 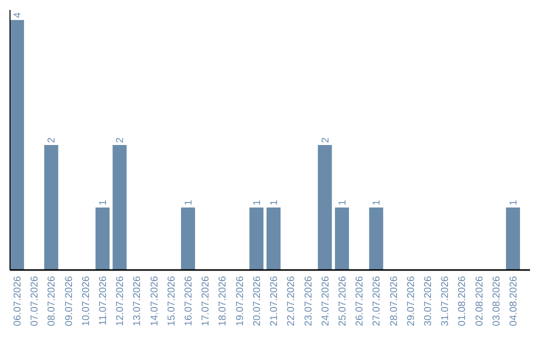 What do you see at coordinates (326, 301) in the screenshot?
I see `x-tick-label: 24.07.2026` at bounding box center [326, 301].